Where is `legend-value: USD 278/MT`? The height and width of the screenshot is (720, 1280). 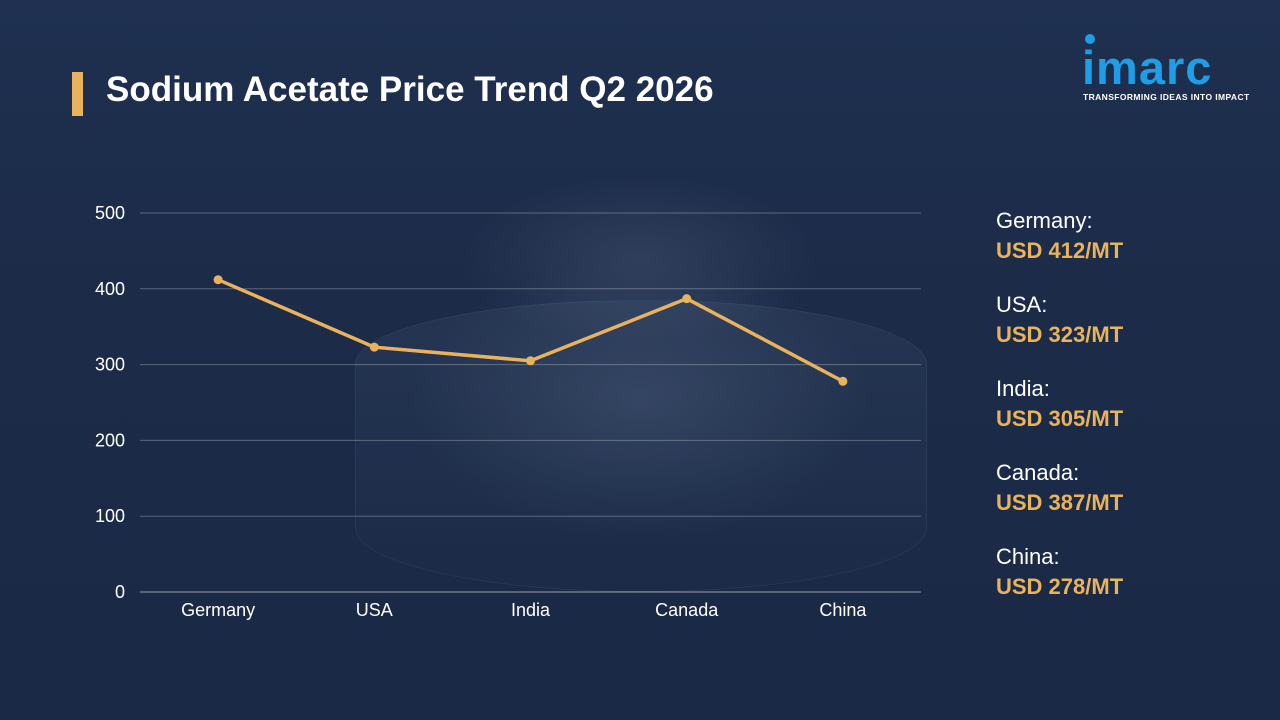
legend-value: USD 278/MT is located at coordinates (1060, 586).